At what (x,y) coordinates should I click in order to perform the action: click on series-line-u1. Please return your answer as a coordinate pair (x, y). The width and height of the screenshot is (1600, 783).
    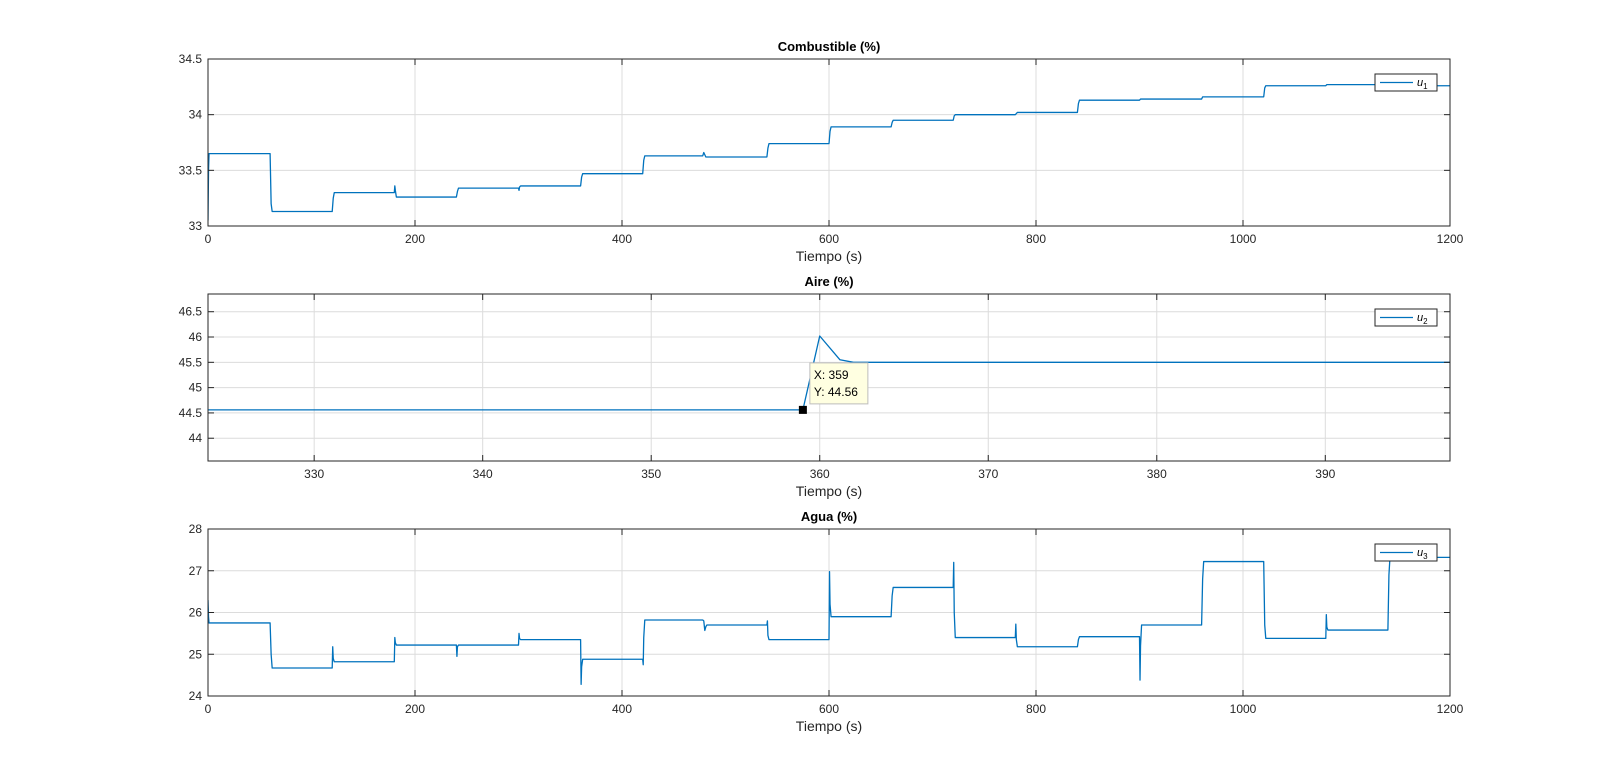
    Looking at the image, I should click on (829, 152).